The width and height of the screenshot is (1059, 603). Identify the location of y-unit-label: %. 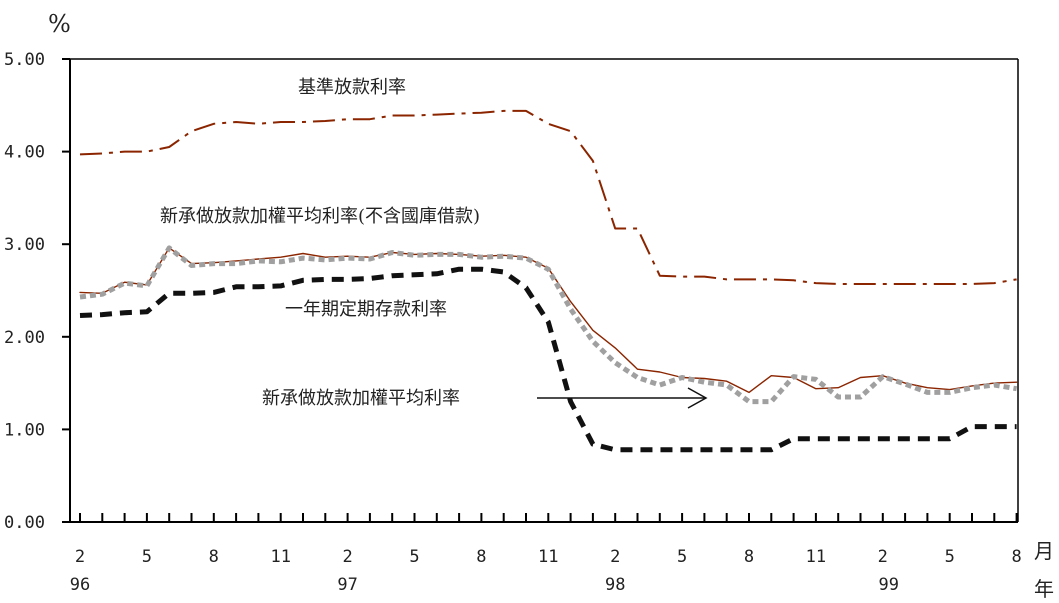
(59, 24).